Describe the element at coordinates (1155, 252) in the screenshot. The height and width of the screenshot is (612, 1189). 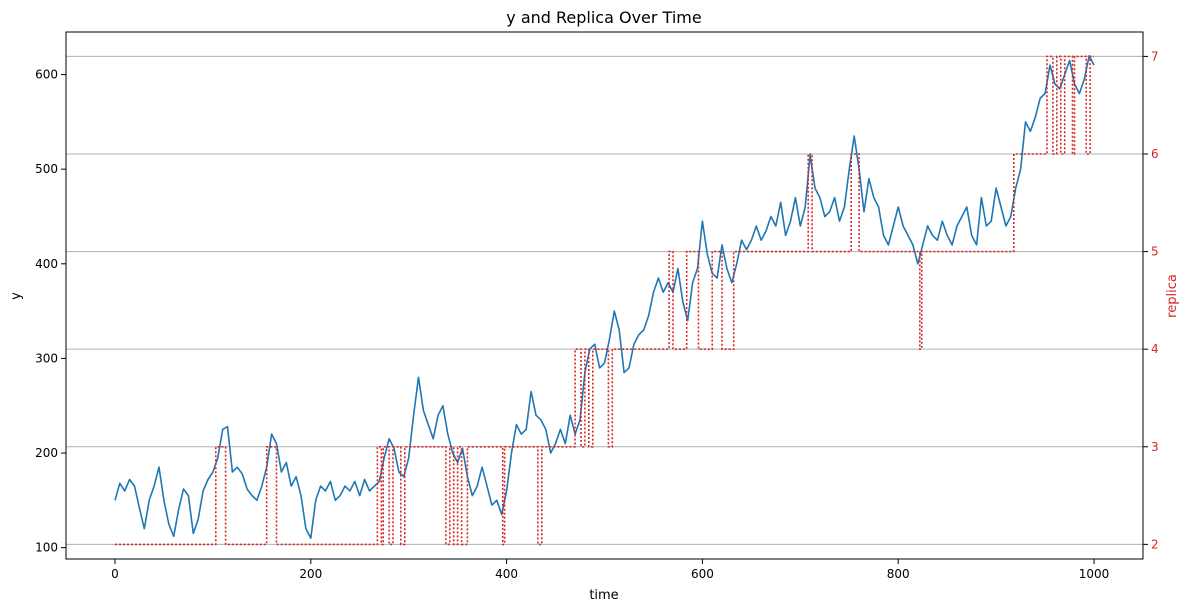
I see `y2-tick-label: 5` at that location.